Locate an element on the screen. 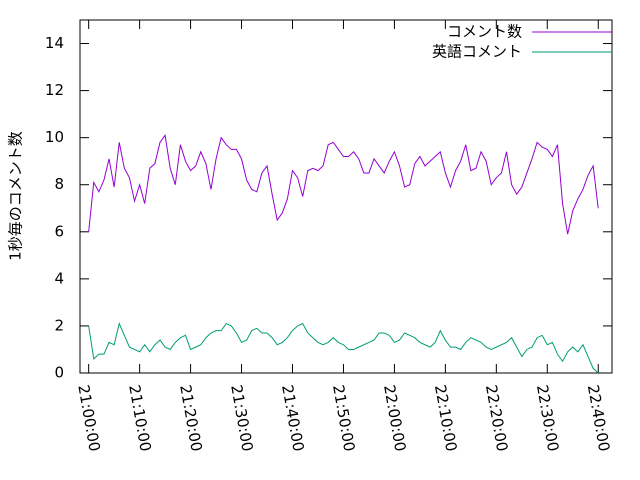 This screenshot has height=480, width=640. x-tick-label: 22:30:00 is located at coordinates (547, 417).